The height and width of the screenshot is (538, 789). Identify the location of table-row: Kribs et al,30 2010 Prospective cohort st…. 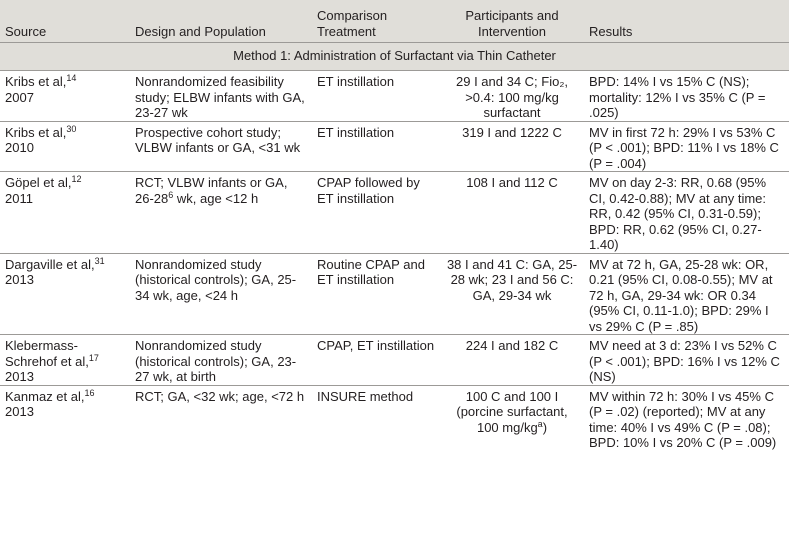
(394, 146).